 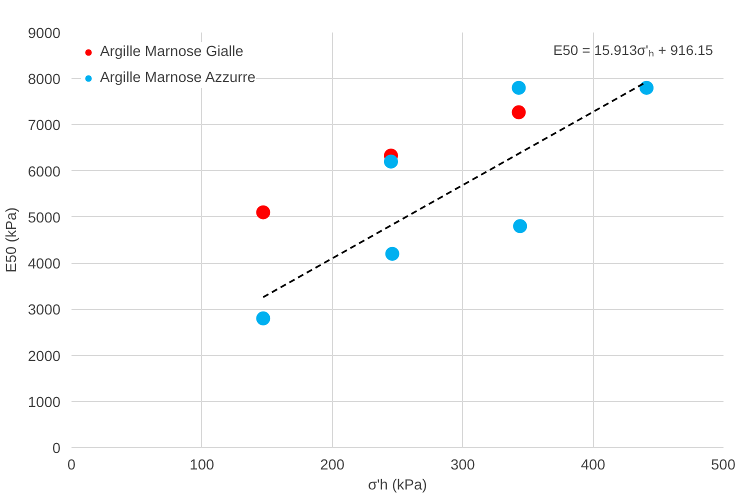 I want to click on y-tick-label: 5000, so click(x=44, y=218).